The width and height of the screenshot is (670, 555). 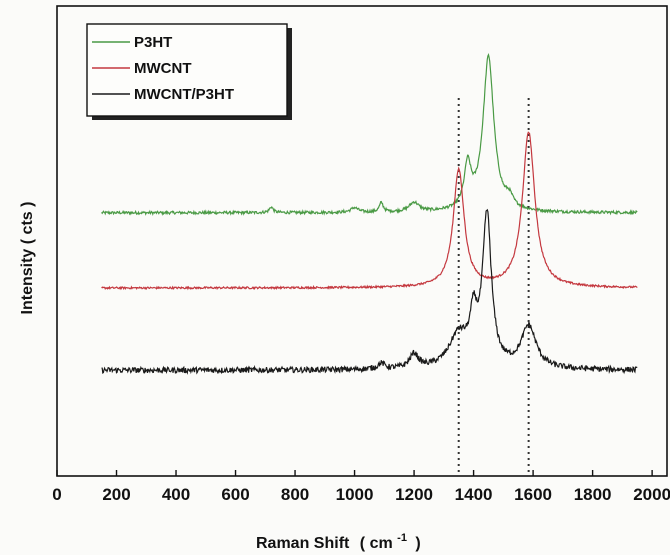 I want to click on x-tick-label: 1400, so click(x=474, y=494).